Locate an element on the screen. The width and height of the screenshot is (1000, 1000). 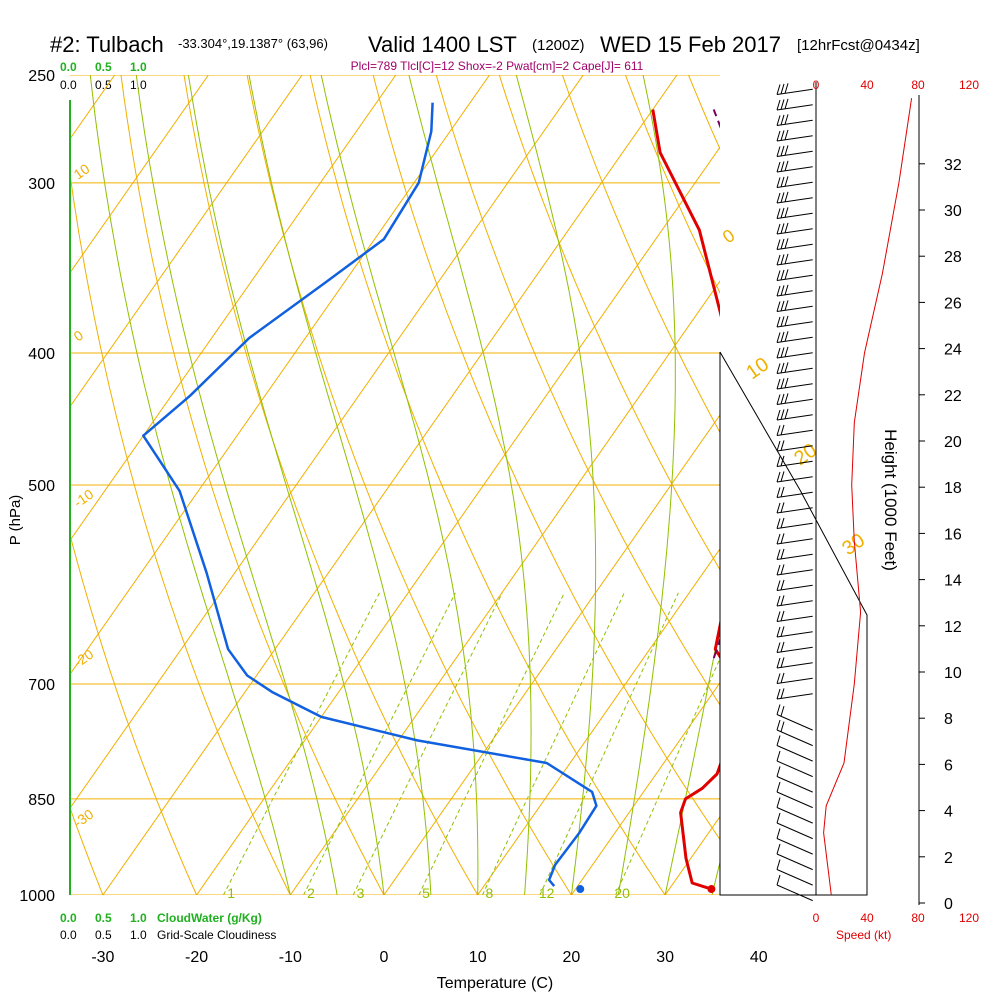
isotherm-label: -20 is located at coordinates (84, 658).